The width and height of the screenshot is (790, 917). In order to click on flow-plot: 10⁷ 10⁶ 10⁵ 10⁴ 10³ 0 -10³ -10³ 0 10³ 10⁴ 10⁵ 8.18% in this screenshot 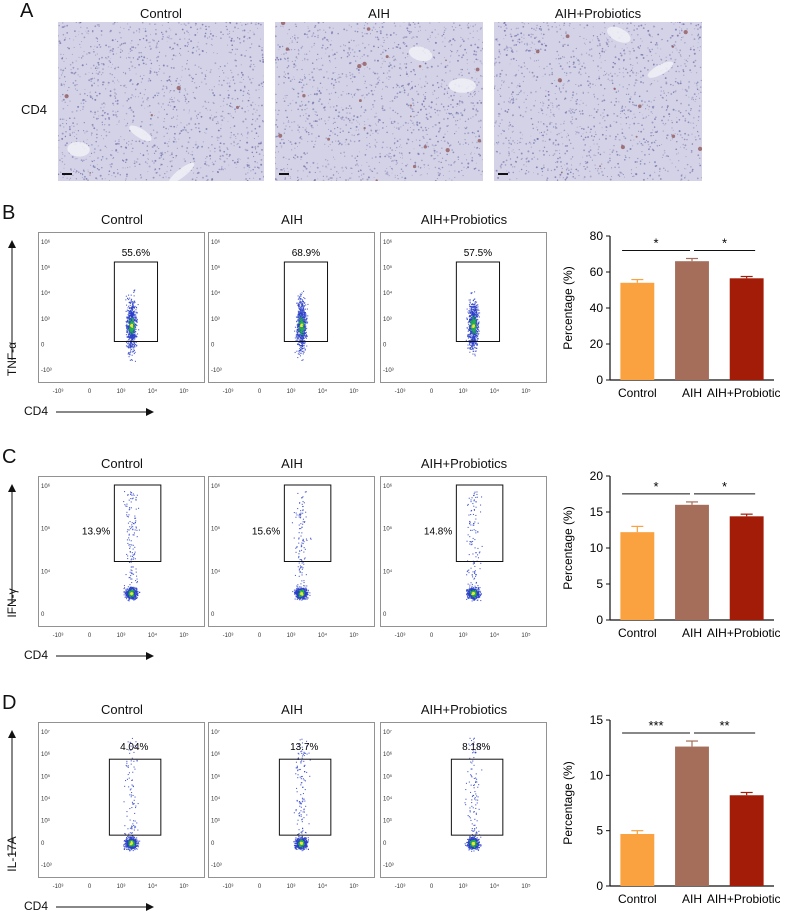, I will do `click(463, 806)`.